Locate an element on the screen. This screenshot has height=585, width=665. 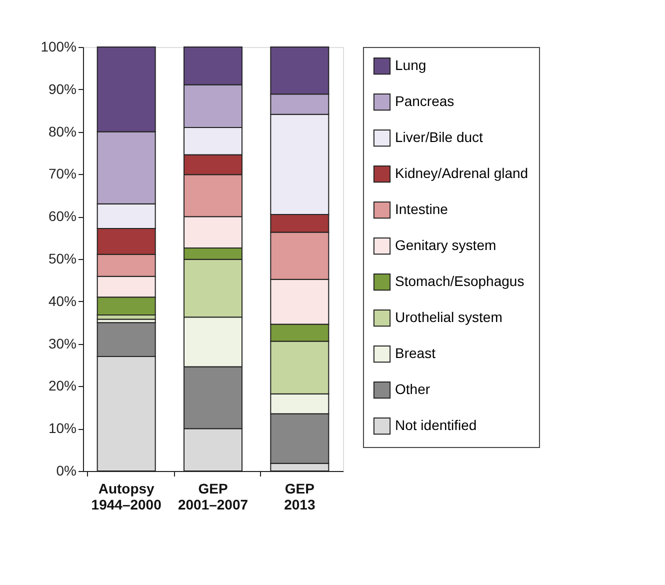
legend-label: Urothelial system is located at coordinates (448, 317).